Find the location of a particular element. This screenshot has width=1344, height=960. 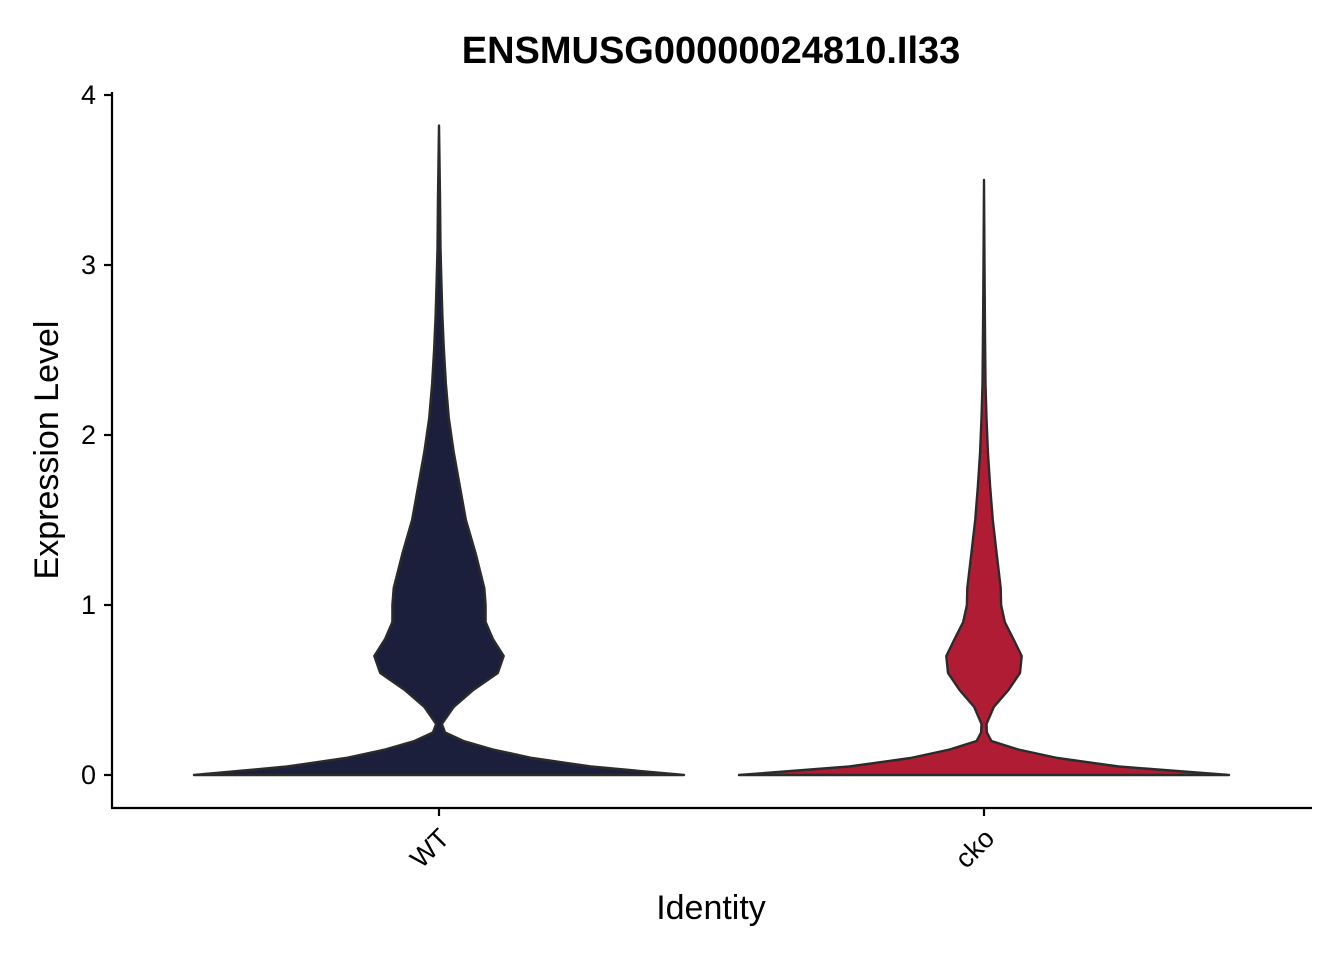

y-tick-label: 0 is located at coordinates (88, 775).